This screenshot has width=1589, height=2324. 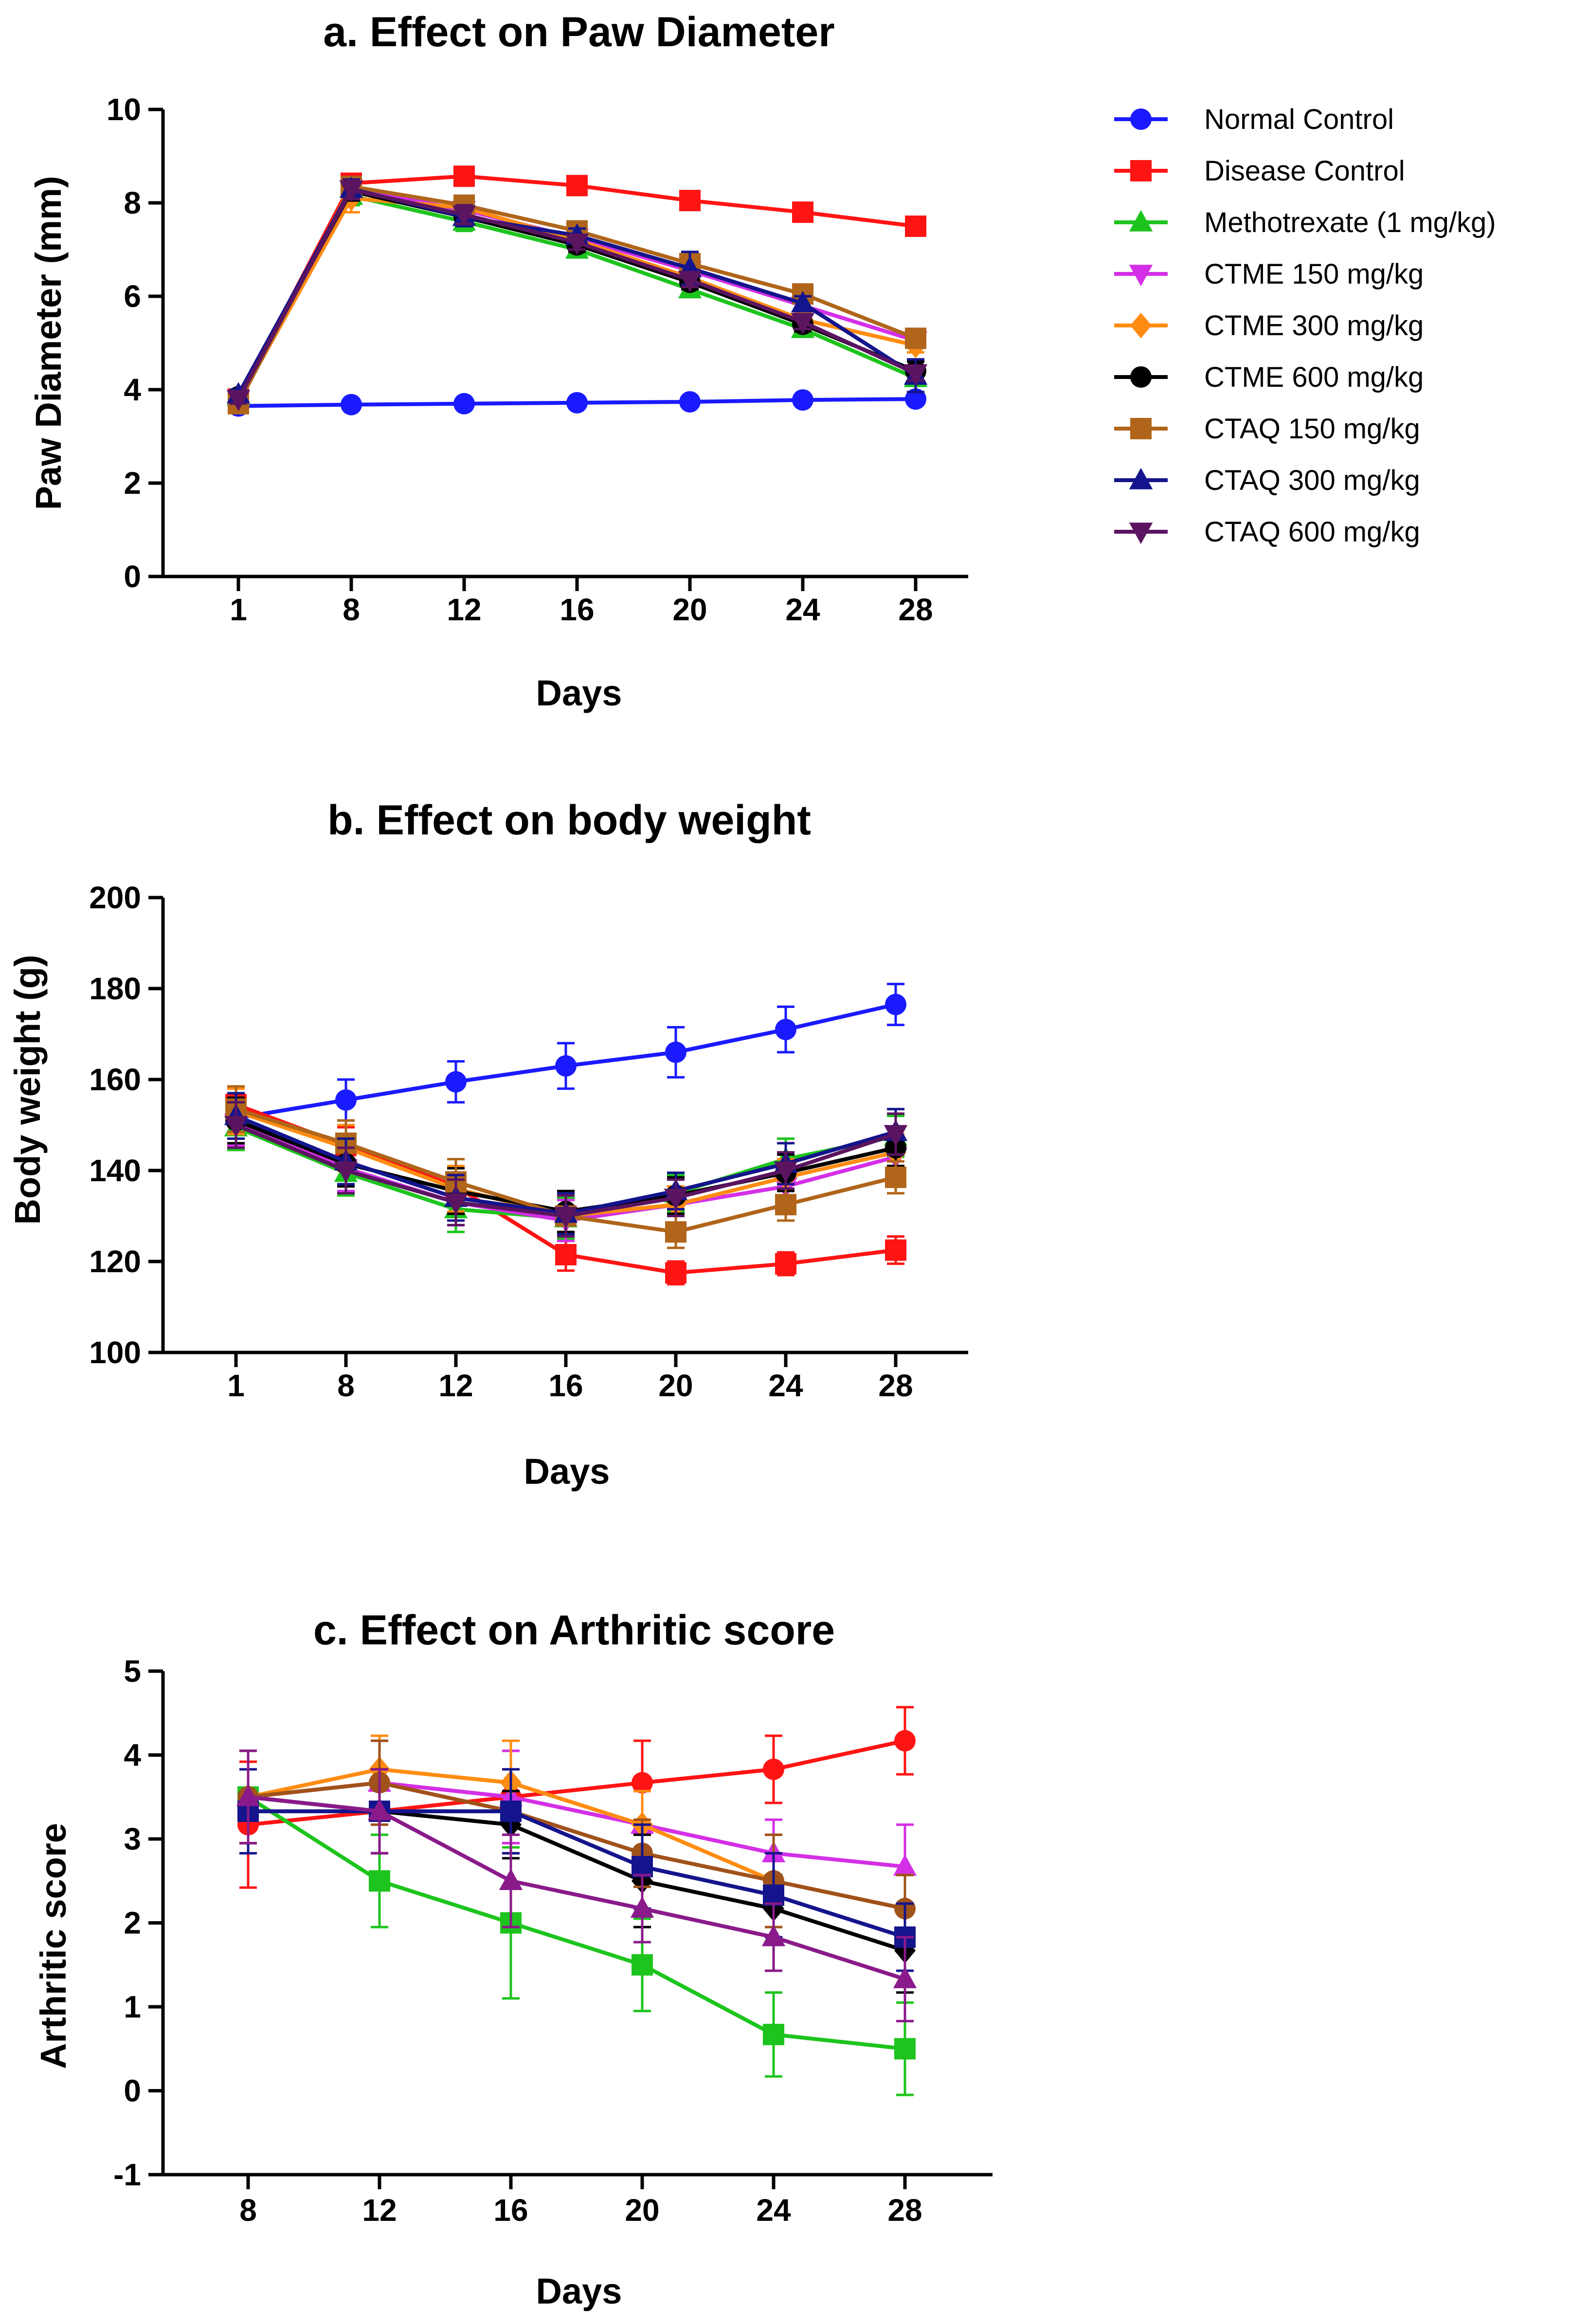 I want to click on legend-label: Methotrexate (1 mg/kg), so click(x=1350, y=223).